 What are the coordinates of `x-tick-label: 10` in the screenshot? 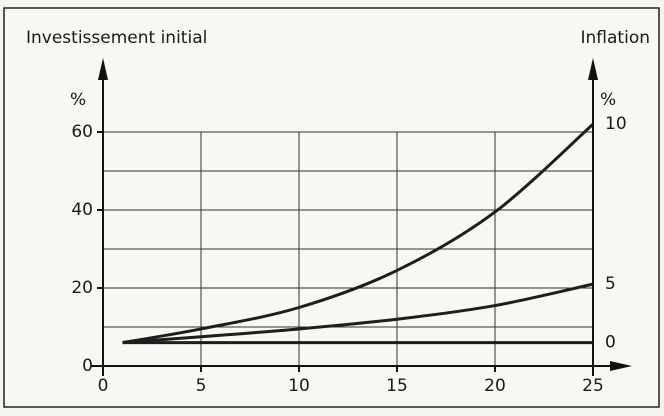 It's located at (299, 386).